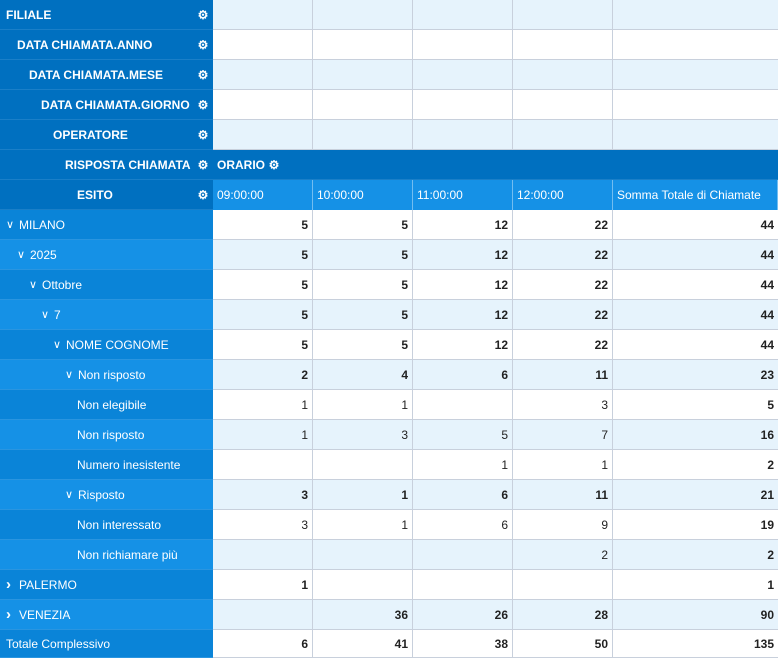 The height and width of the screenshot is (658, 778). What do you see at coordinates (112, 374) in the screenshot?
I see `row-header-label: Non risposto` at bounding box center [112, 374].